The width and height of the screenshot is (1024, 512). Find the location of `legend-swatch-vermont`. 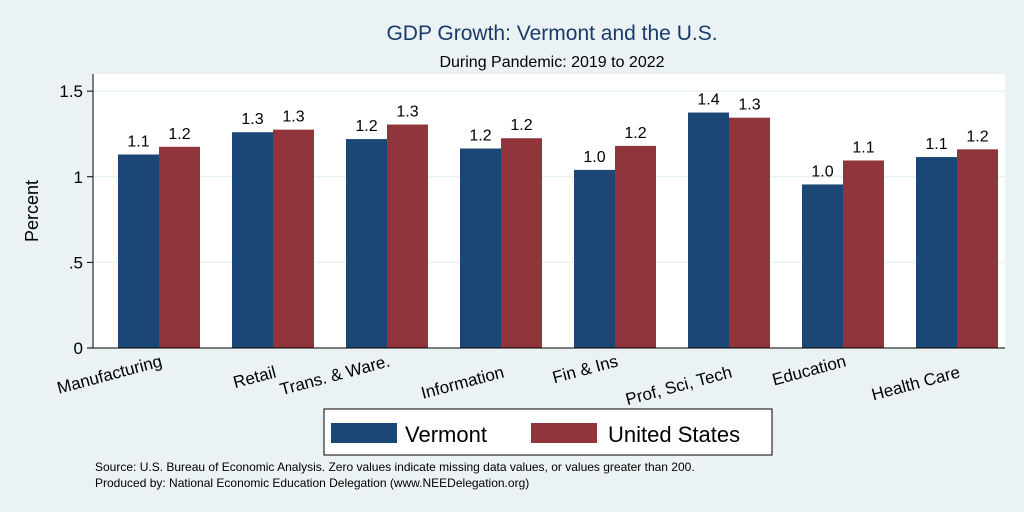

legend-swatch-vermont is located at coordinates (364, 433).